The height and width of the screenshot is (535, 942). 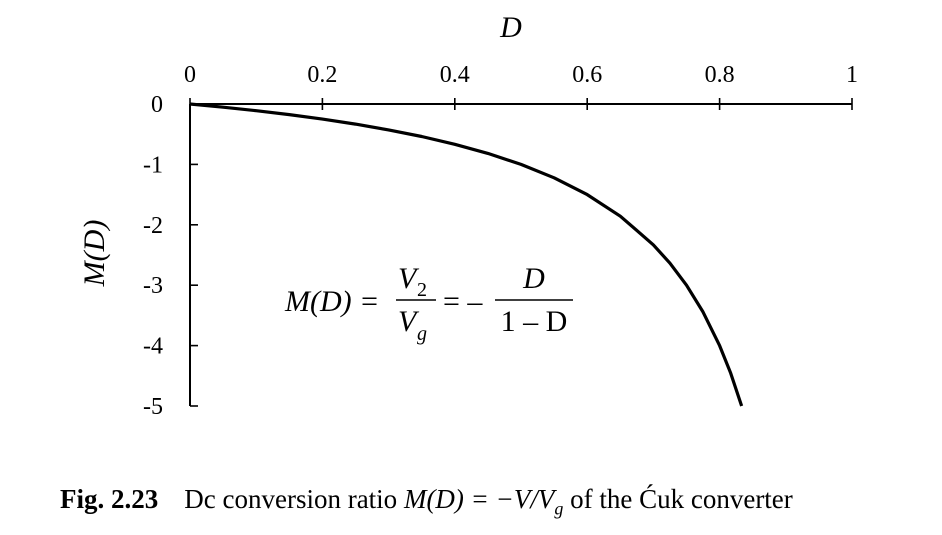 What do you see at coordinates (109, 499) in the screenshot?
I see `figure-number: Fig. 2.23` at bounding box center [109, 499].